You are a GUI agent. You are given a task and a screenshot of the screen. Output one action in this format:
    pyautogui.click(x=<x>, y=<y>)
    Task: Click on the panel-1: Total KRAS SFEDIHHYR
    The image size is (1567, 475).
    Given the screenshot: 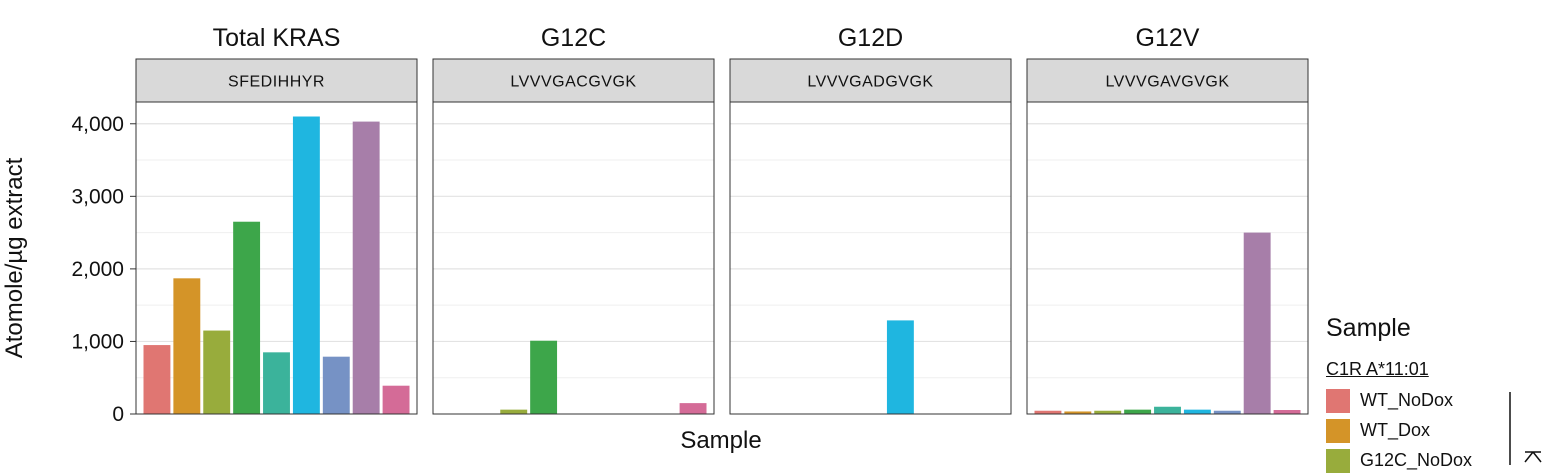 What is the action you would take?
    pyautogui.click(x=276, y=219)
    